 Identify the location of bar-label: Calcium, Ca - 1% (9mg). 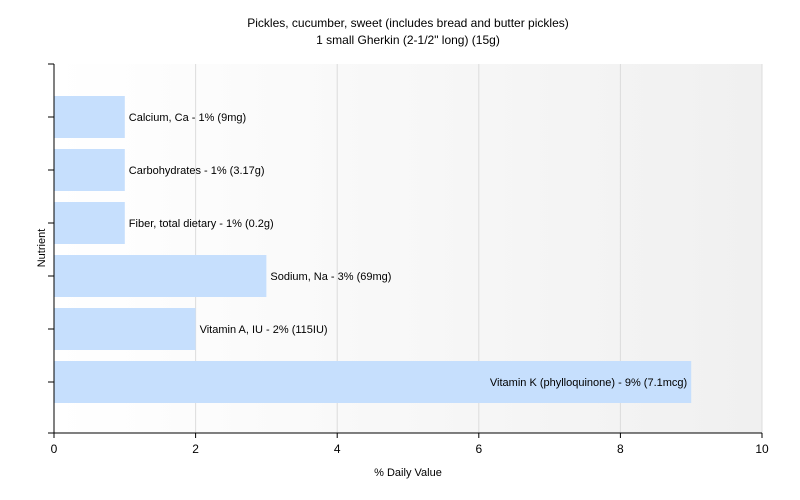
(187, 118).